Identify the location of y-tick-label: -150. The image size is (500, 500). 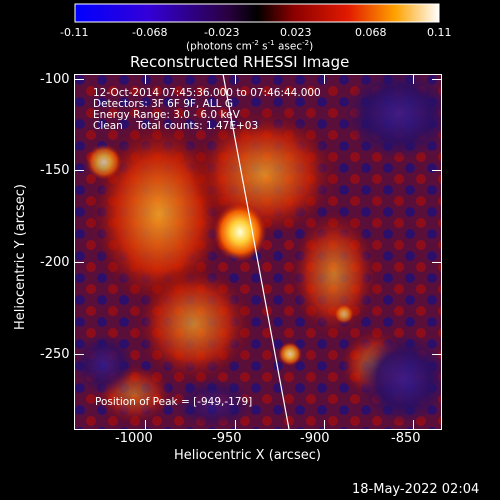
(55, 170).